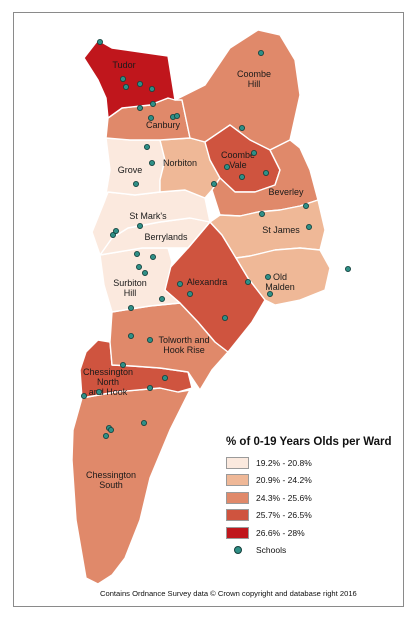 This screenshot has height=621, width=415. I want to click on legend-item: 20.9% - 24.2%, so click(313, 481).